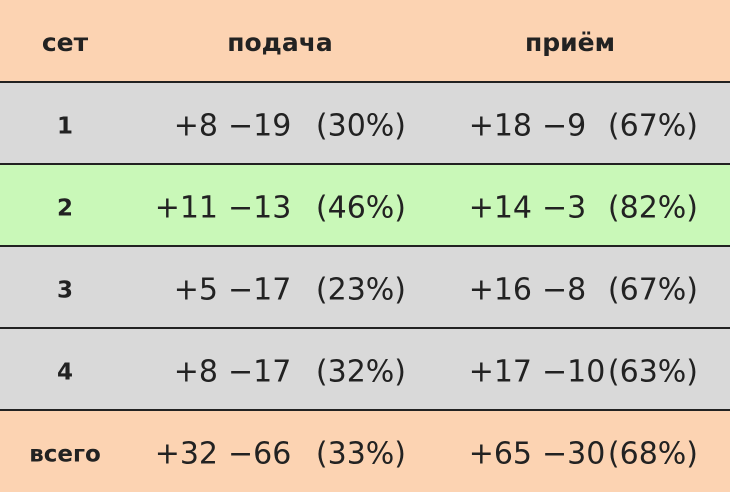  What do you see at coordinates (564, 290) in the screenshot?
I see `points-lost: −8` at bounding box center [564, 290].